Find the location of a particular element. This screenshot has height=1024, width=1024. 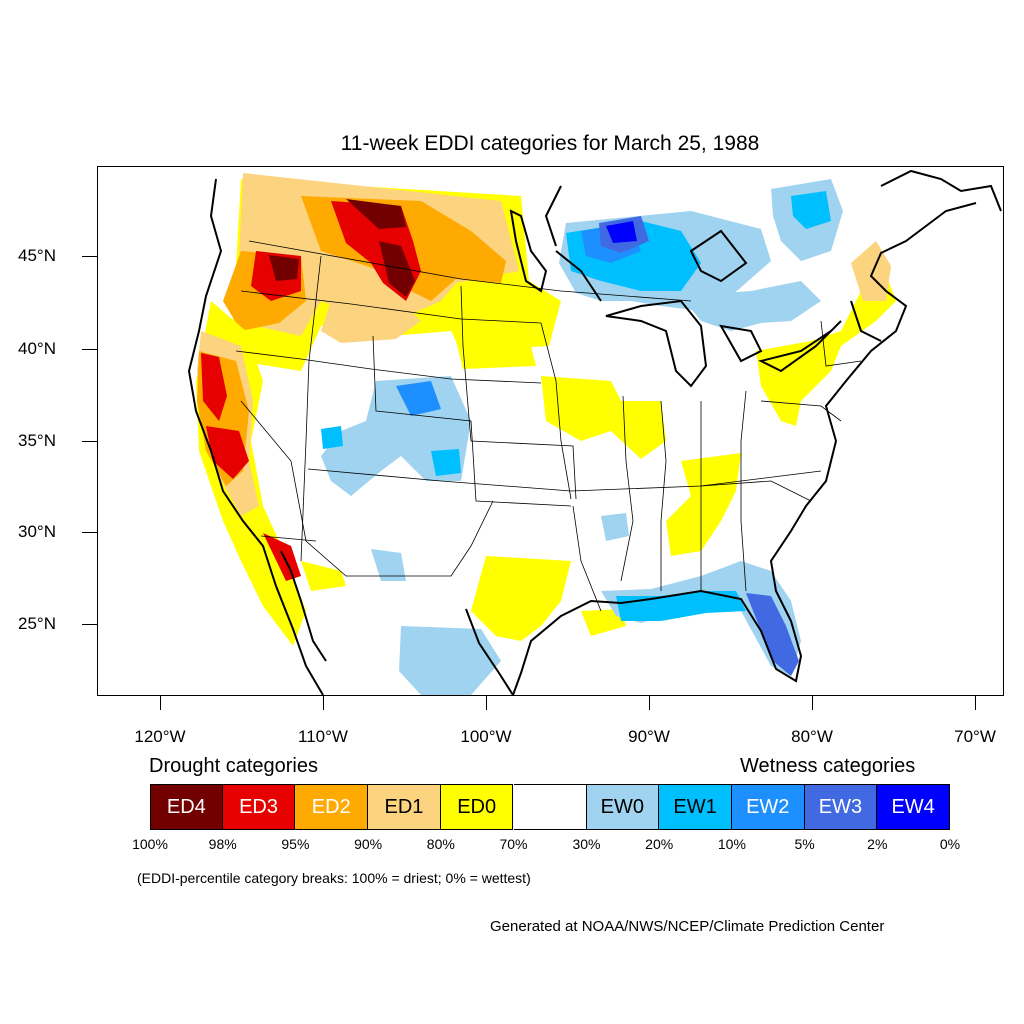

lat-label-40: 40°N is located at coordinates (37, 348).